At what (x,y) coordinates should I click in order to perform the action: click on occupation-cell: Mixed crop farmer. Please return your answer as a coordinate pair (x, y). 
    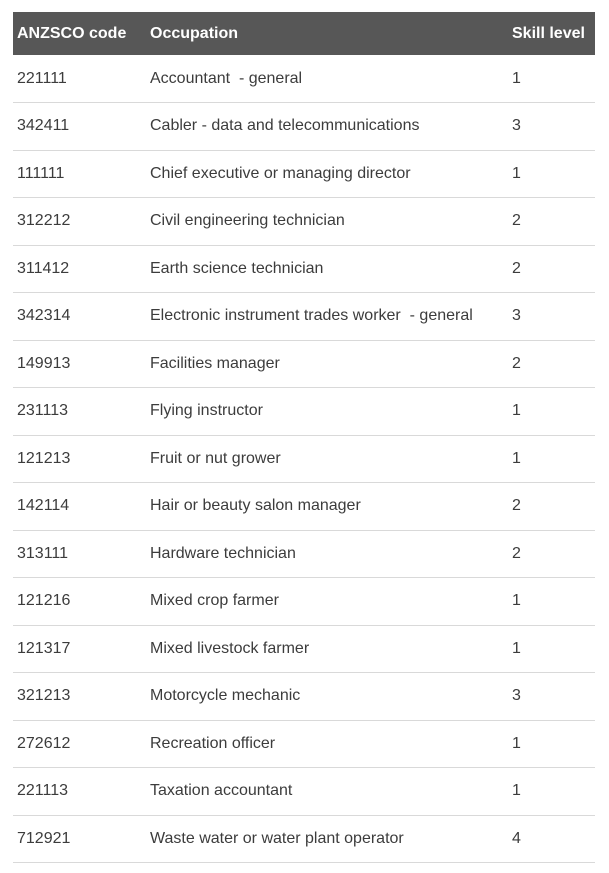
    Looking at the image, I should click on (327, 601).